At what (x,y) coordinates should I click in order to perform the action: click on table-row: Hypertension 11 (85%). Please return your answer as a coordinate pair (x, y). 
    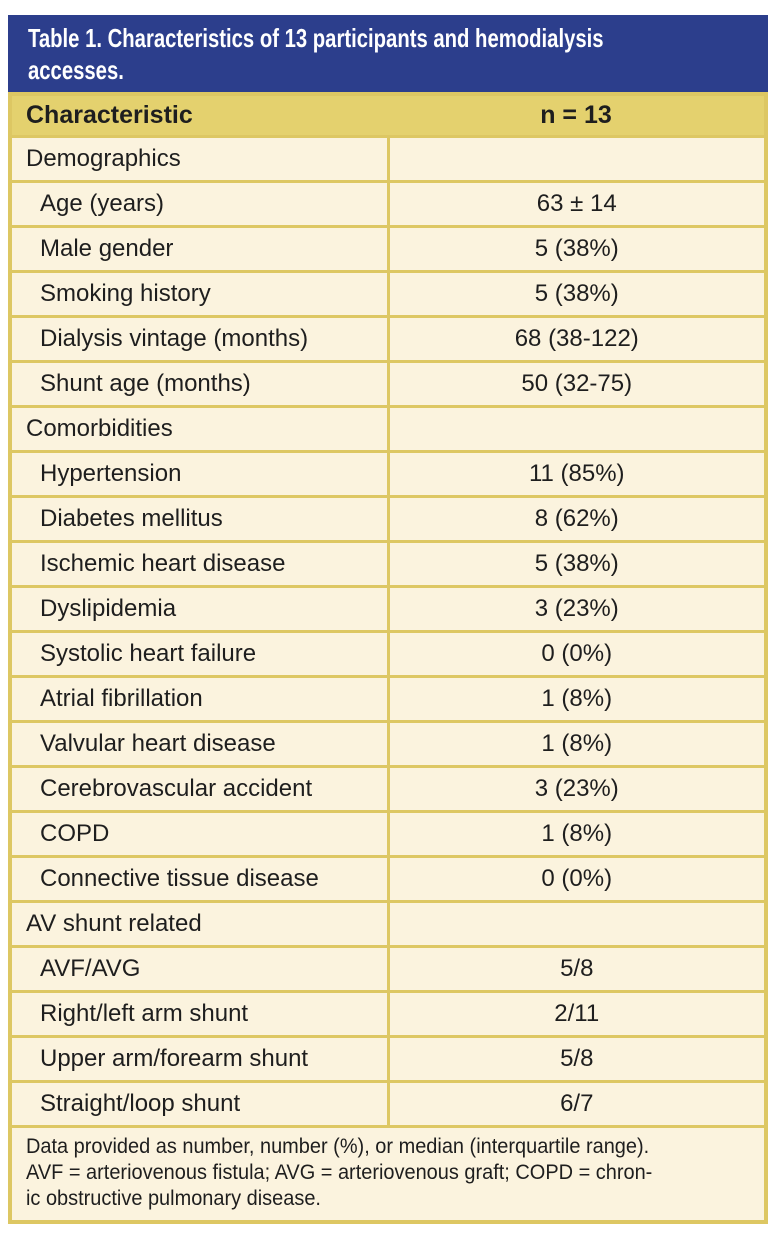
    Looking at the image, I should click on (388, 473).